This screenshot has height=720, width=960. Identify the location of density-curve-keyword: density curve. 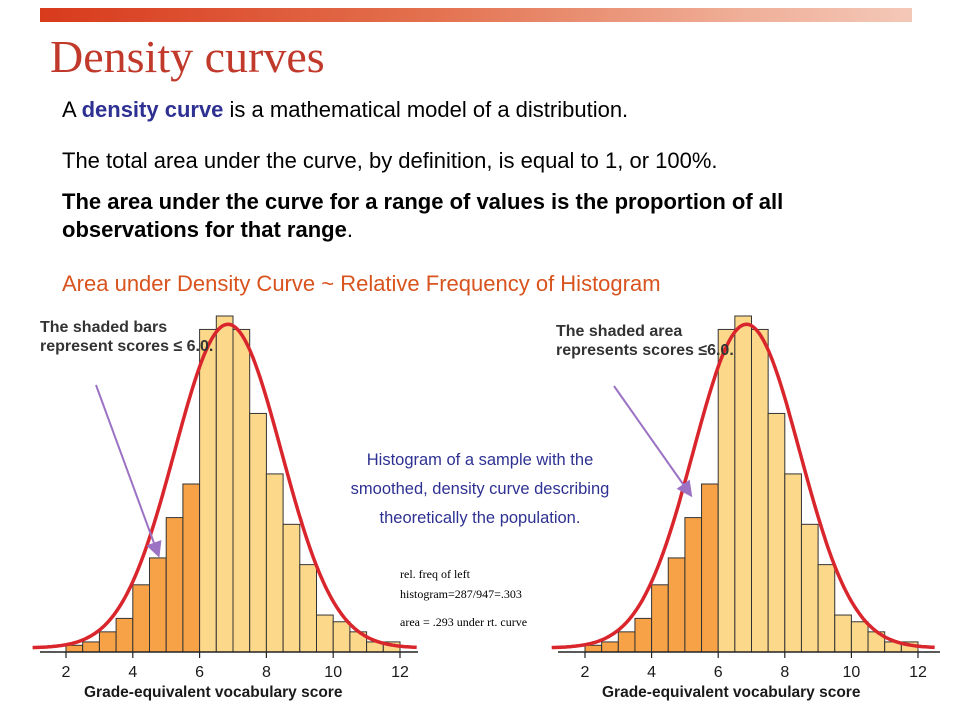
(152, 109).